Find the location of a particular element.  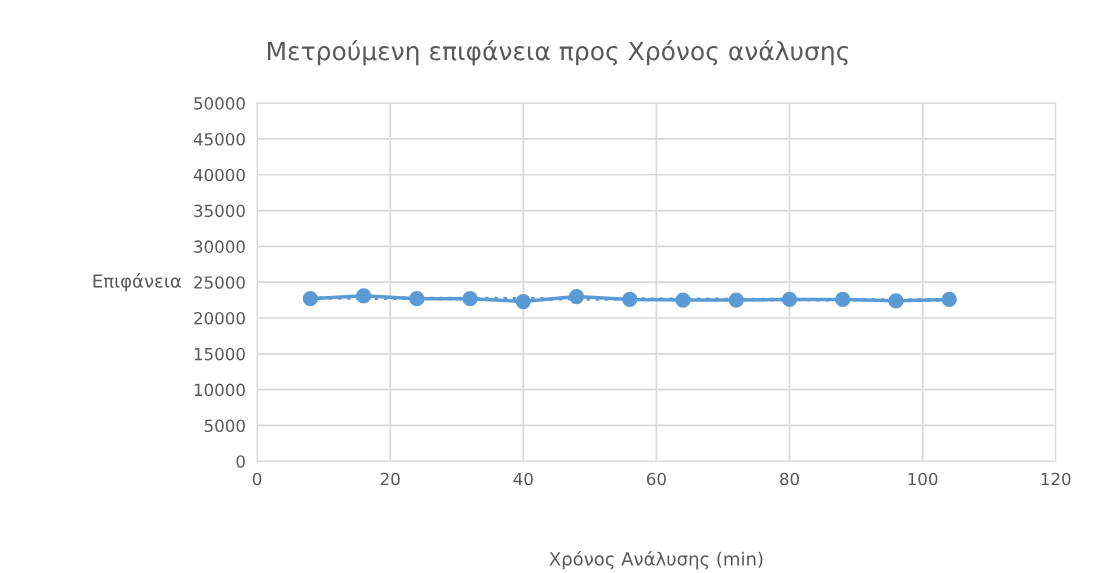

x-tick-label: 80 is located at coordinates (789, 479).